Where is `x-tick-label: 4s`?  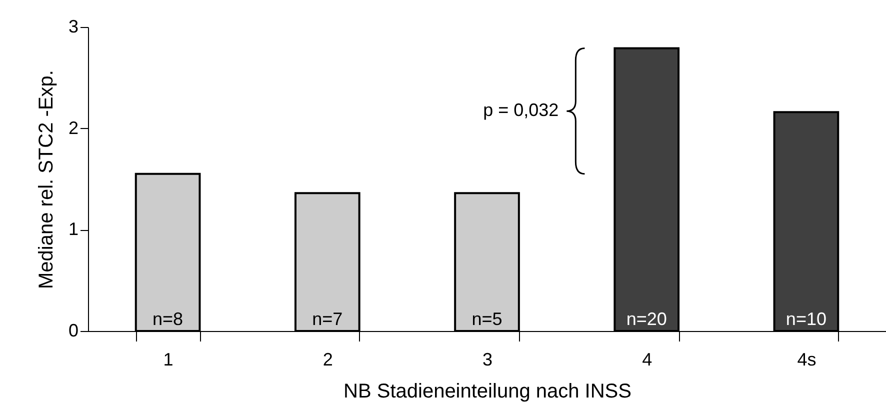
x-tick-label: 4s is located at coordinates (806, 360).